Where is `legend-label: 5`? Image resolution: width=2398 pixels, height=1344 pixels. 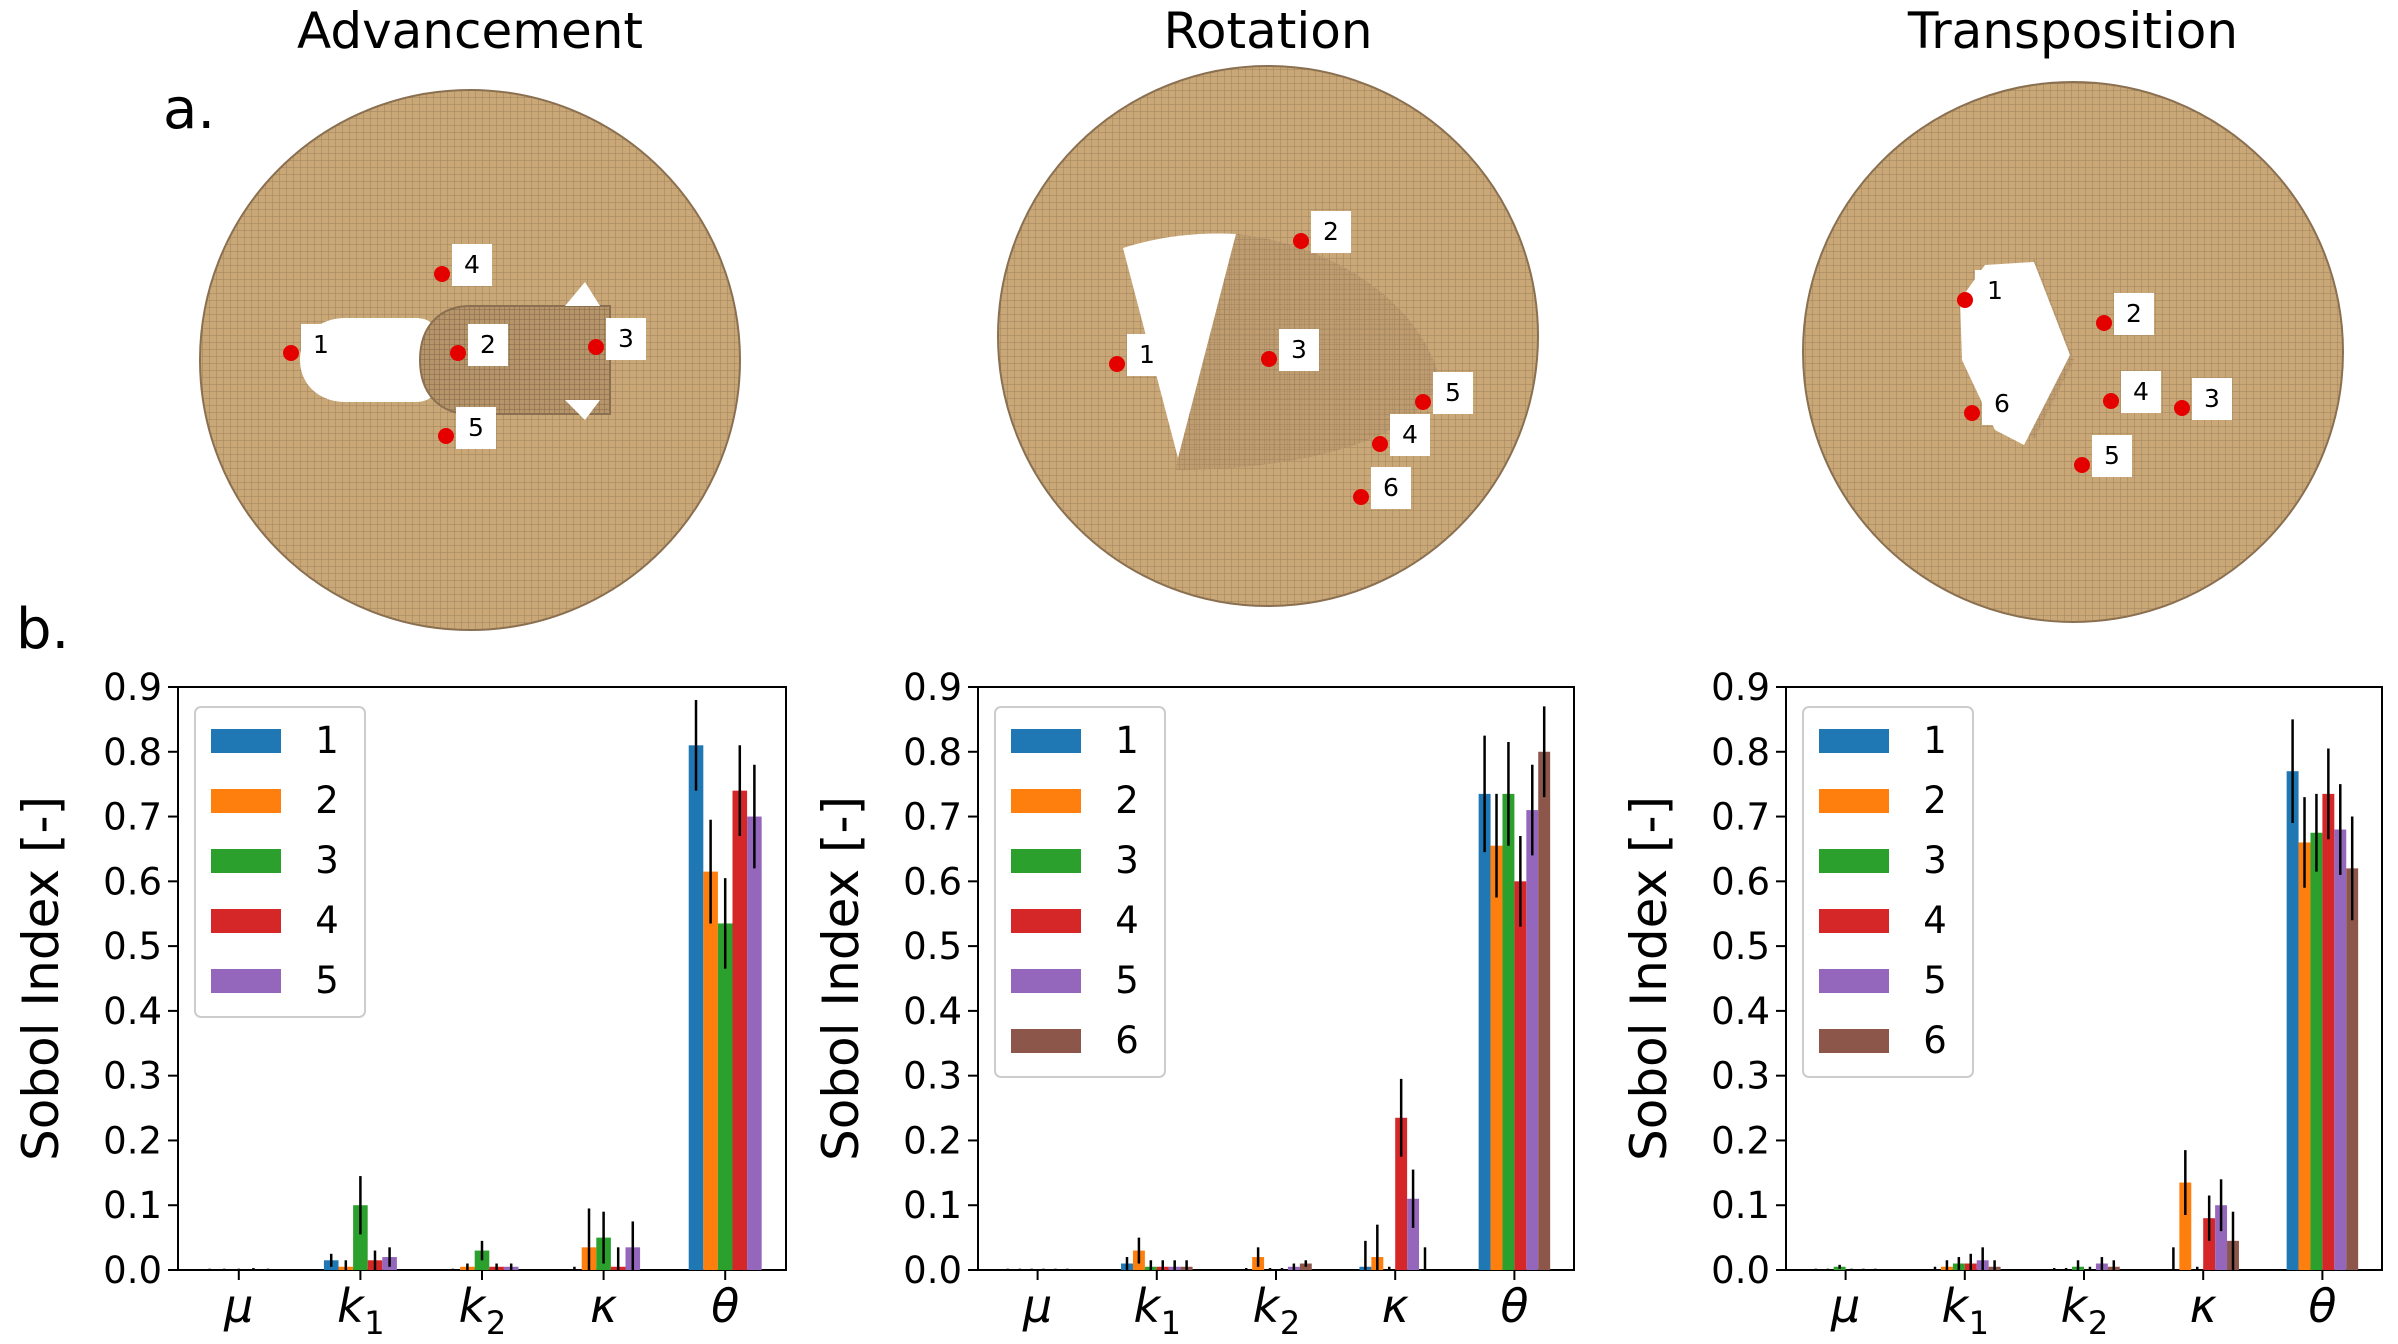
legend-label: 5 is located at coordinates (1127, 980).